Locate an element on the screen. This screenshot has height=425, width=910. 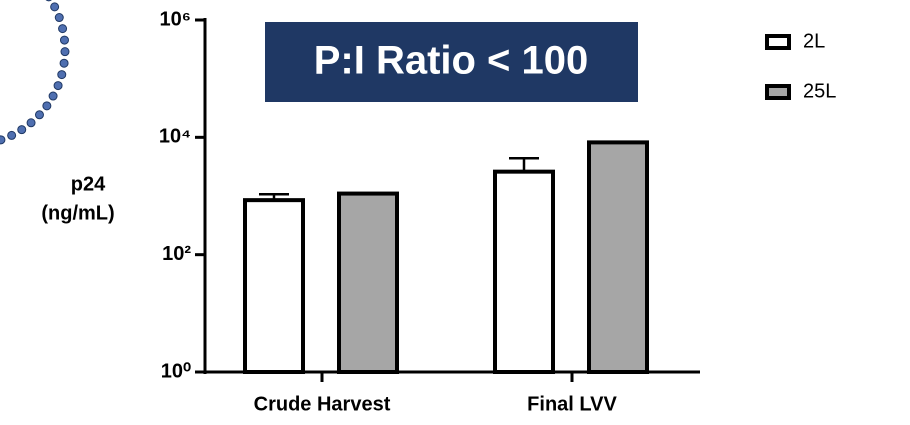
legend-label: 2L is located at coordinates (814, 41).